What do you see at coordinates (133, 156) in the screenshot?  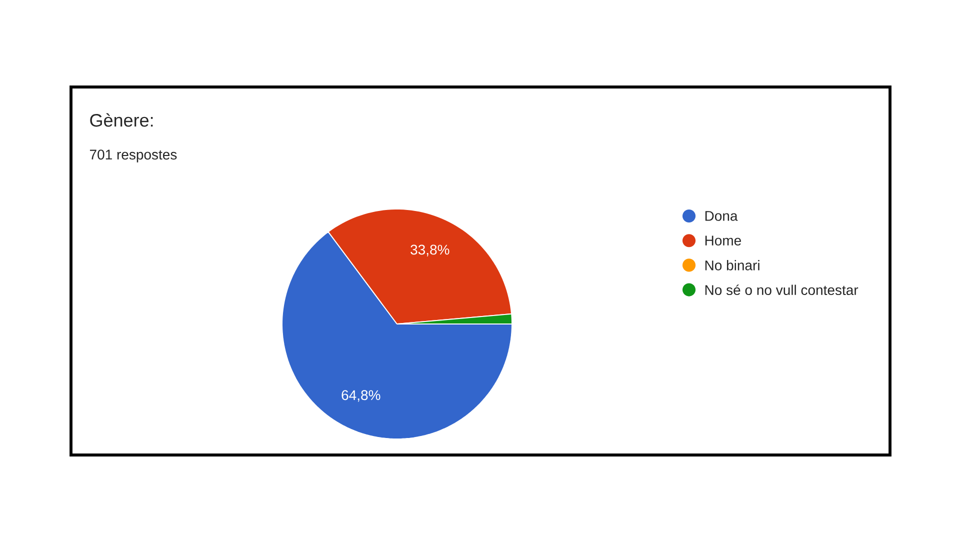 I see `text: 701 respostes` at bounding box center [133, 156].